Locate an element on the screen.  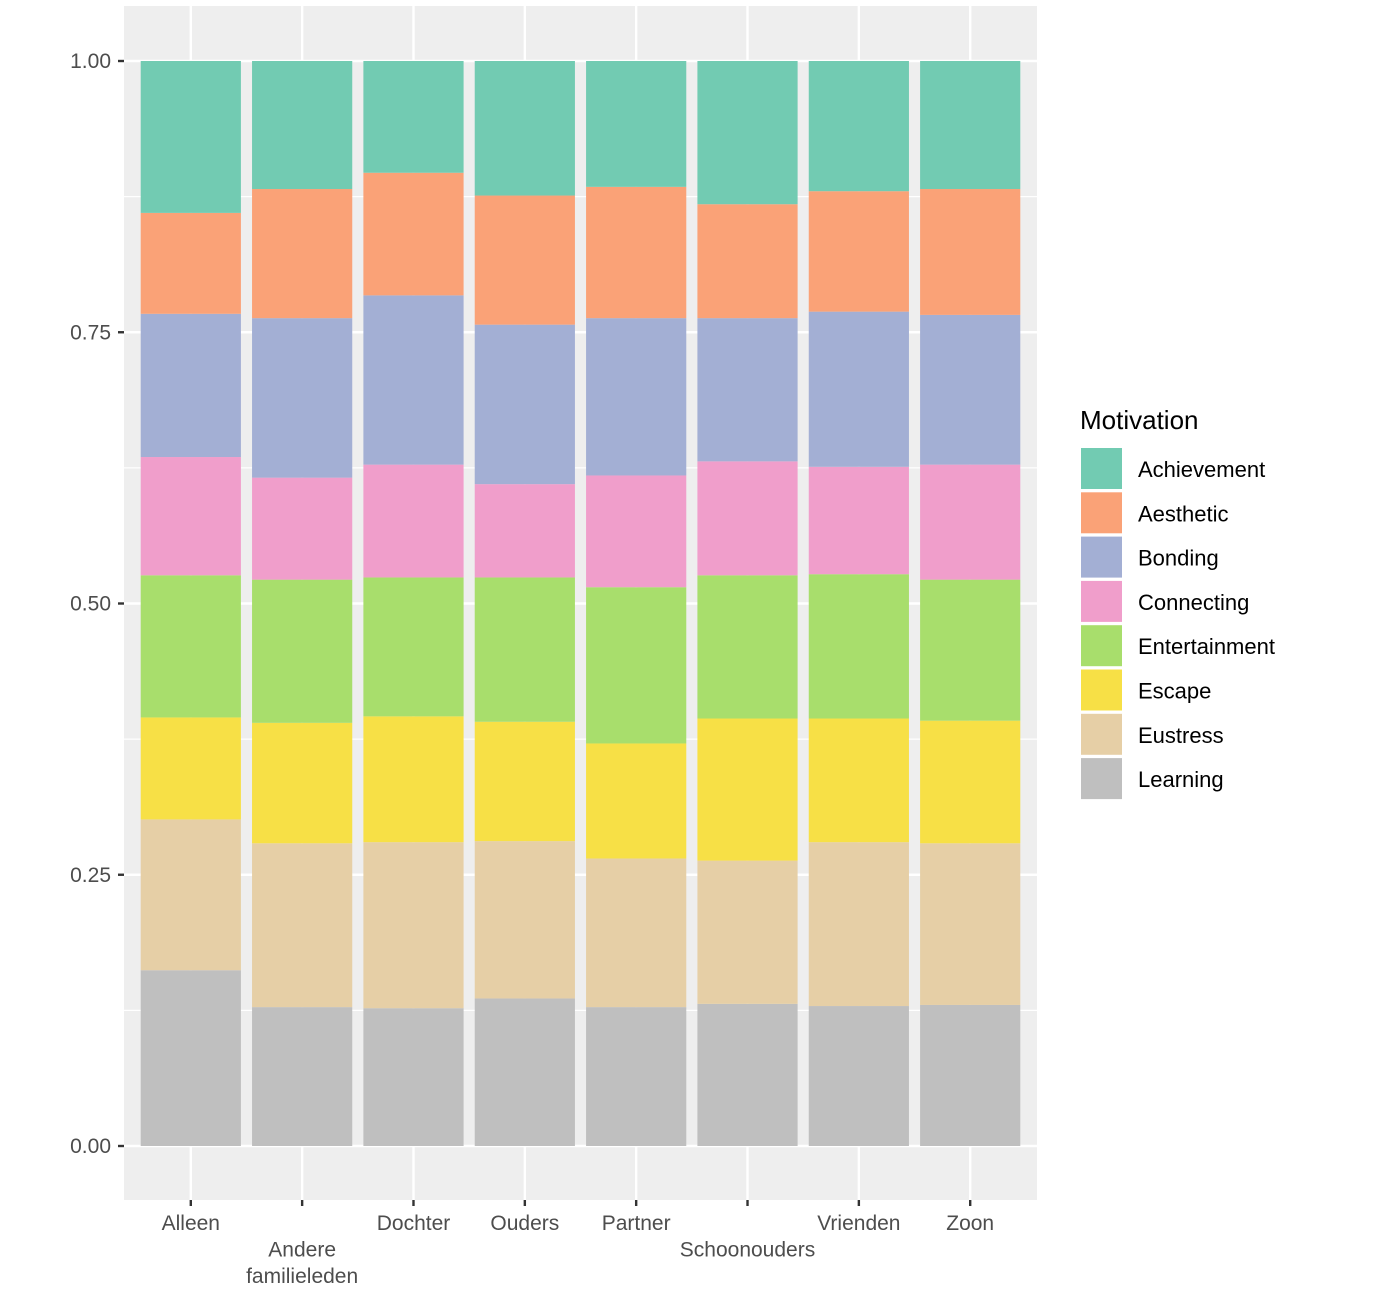
bar-segment-eustress-alleen is located at coordinates (190, 895).